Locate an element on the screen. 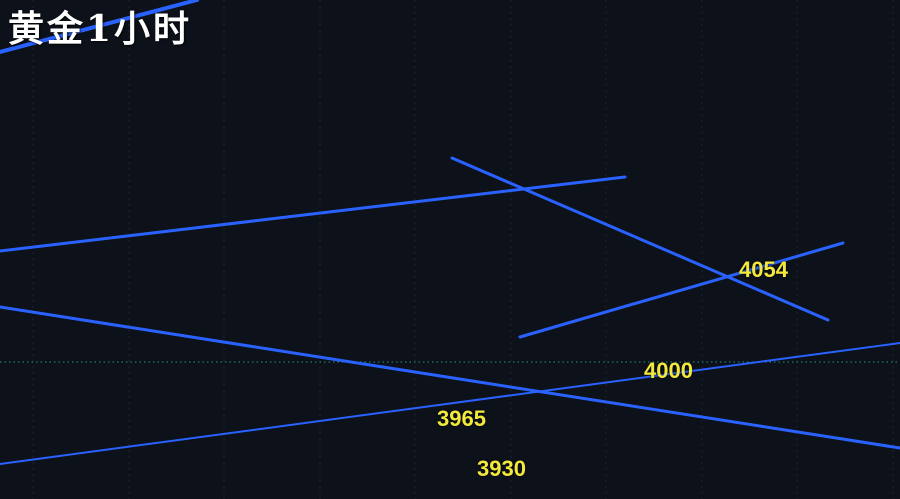  price-level-label-4000: 4000 is located at coordinates (668, 370).